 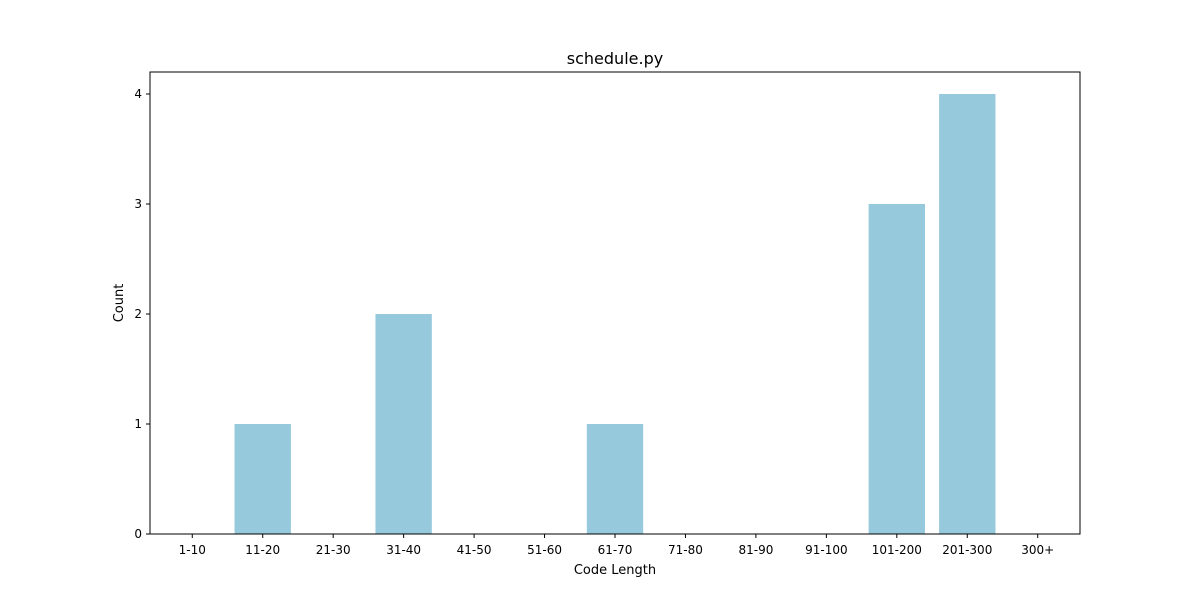 What do you see at coordinates (333, 550) in the screenshot?
I see `x-tick-label: 21-30` at bounding box center [333, 550].